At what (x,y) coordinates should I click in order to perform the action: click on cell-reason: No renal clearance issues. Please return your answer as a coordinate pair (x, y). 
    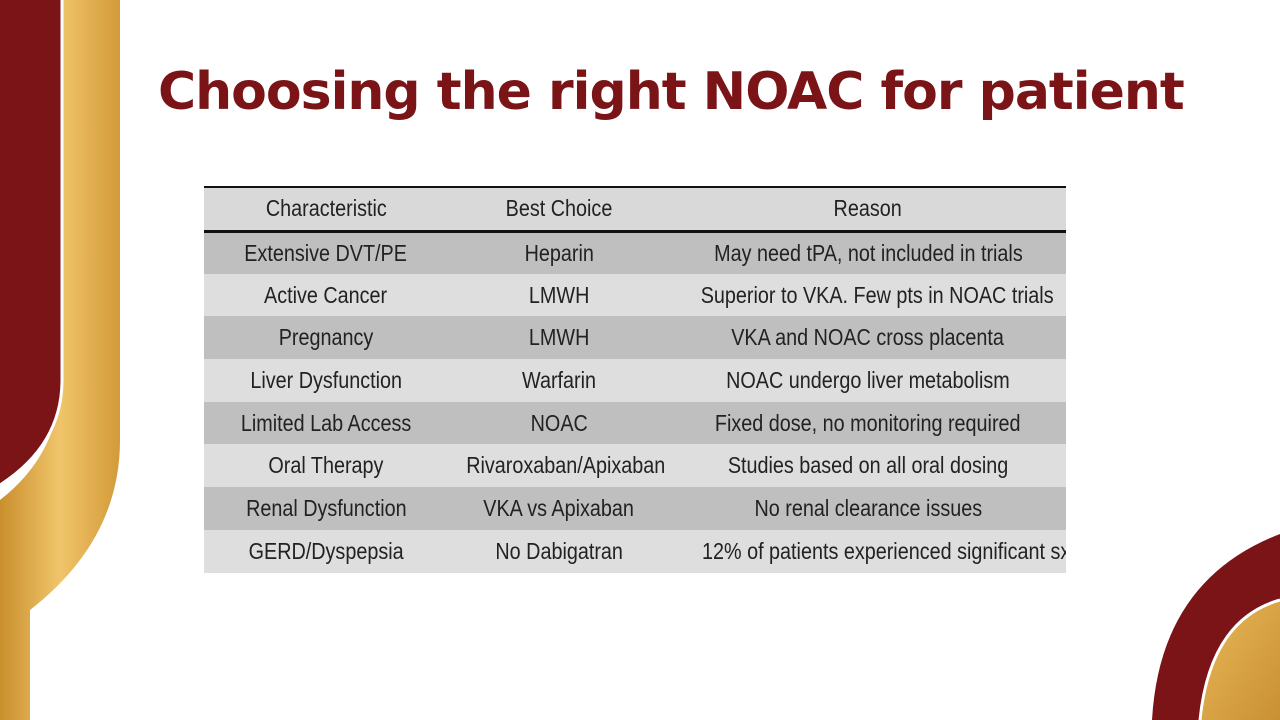
    Looking at the image, I should click on (868, 507).